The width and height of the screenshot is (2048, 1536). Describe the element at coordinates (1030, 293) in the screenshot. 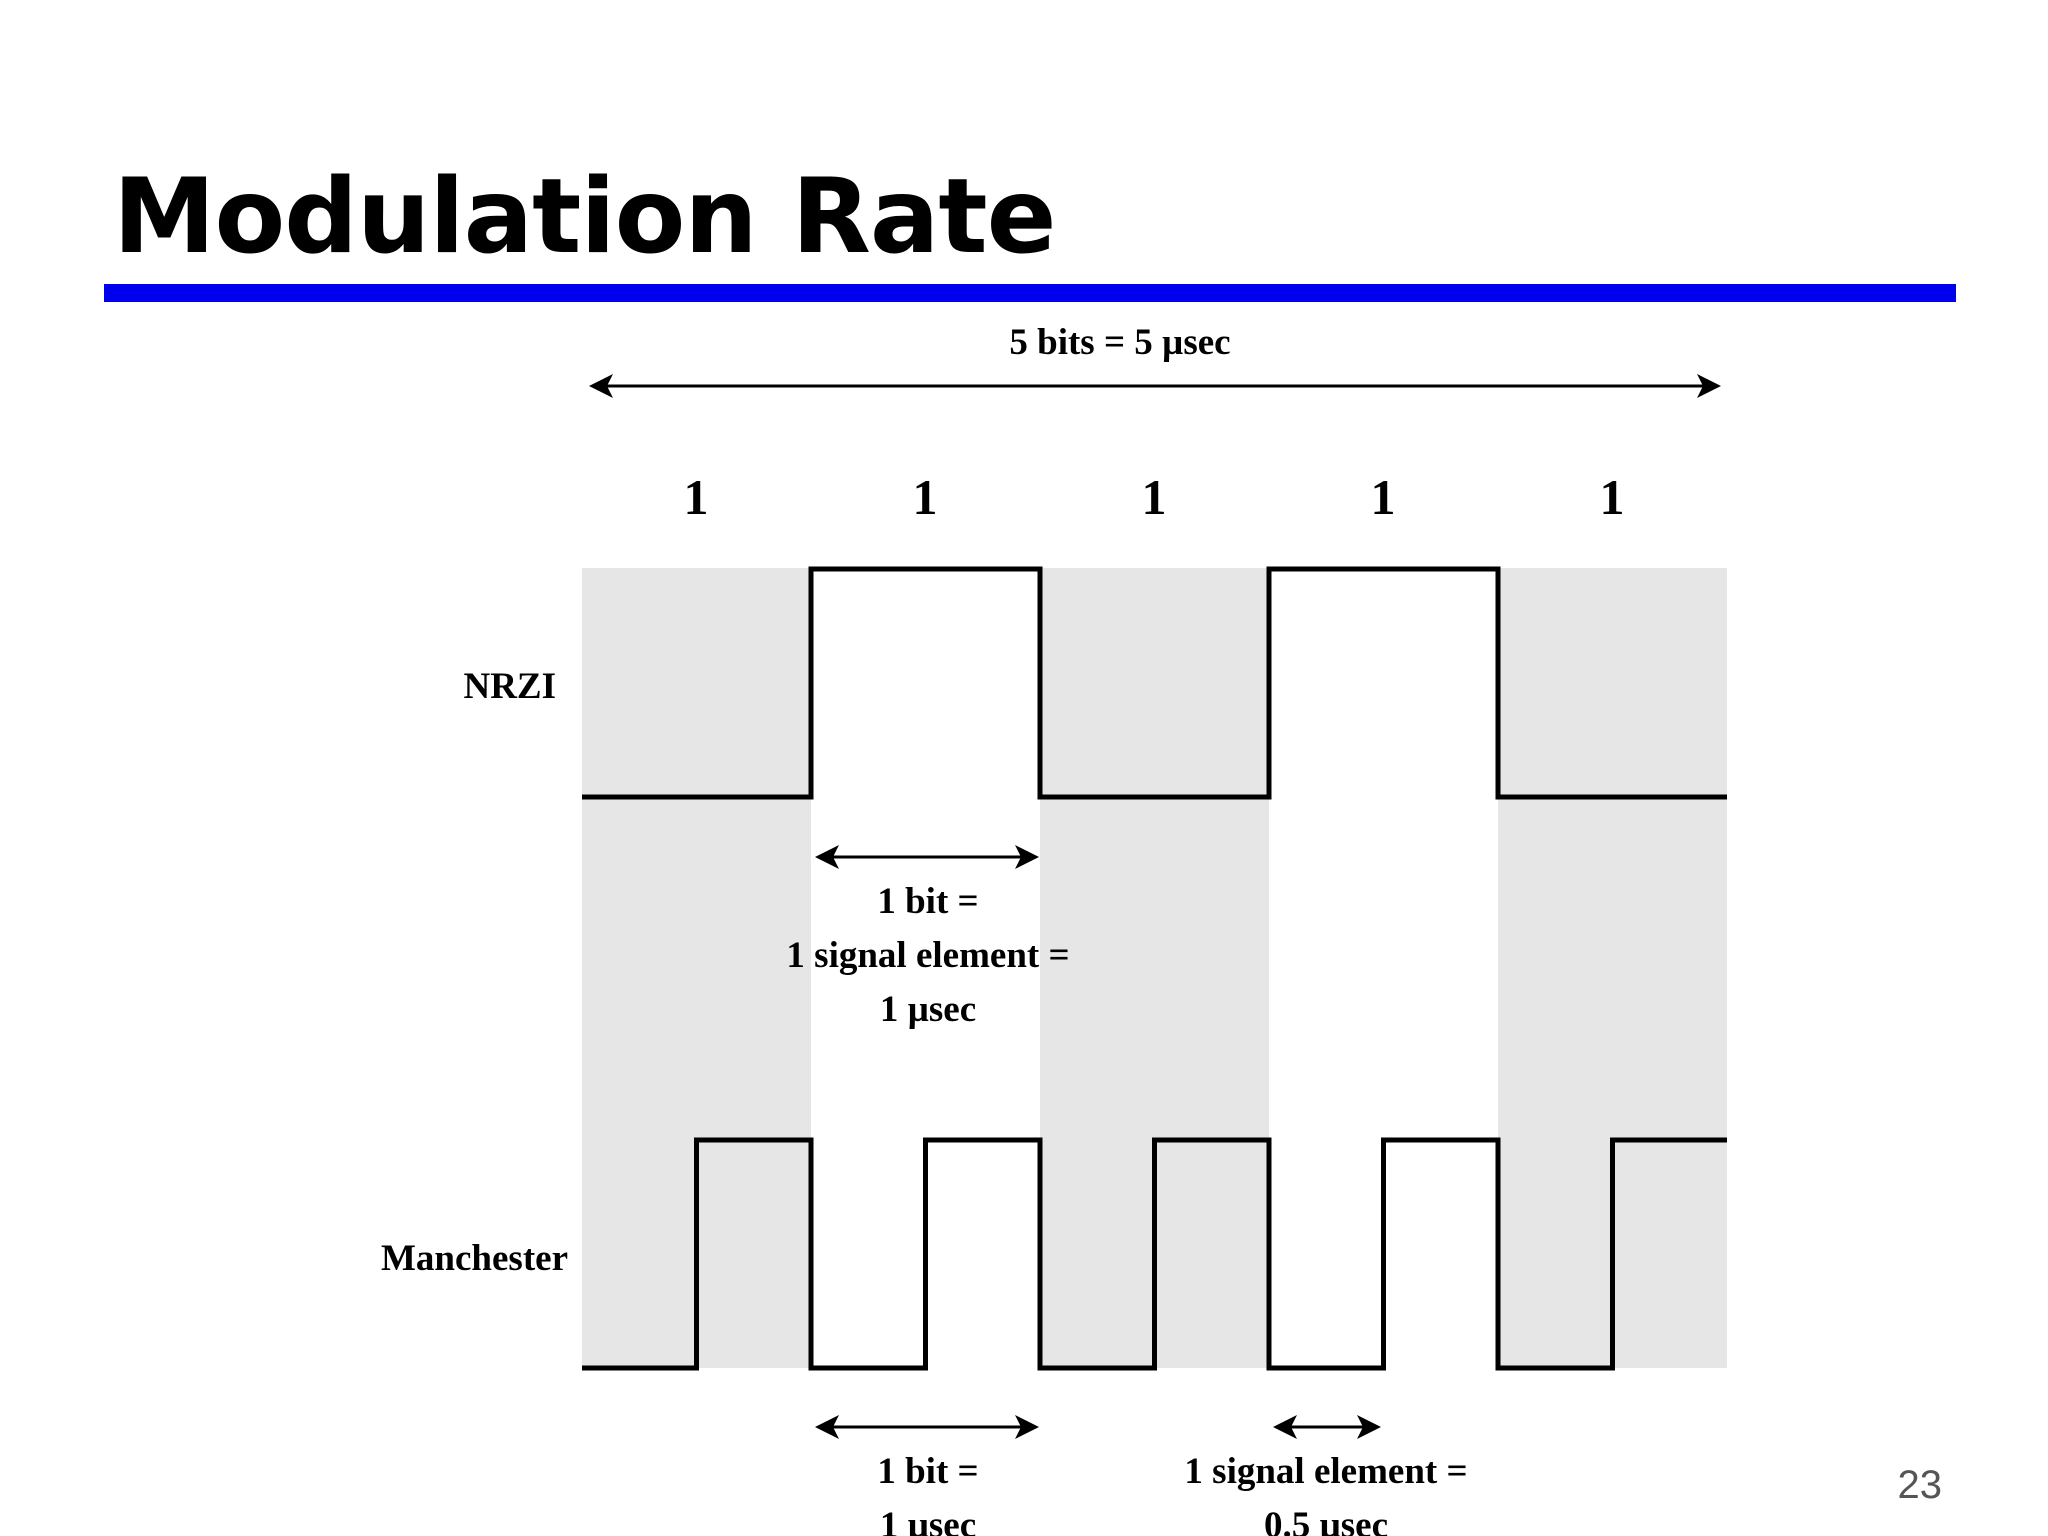

I see `title-underline` at that location.